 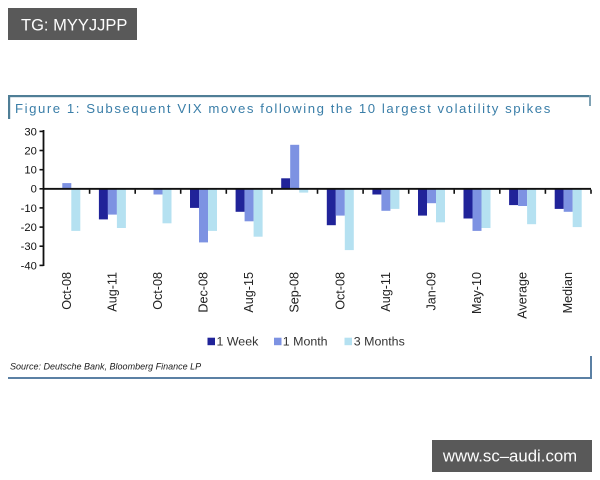 What do you see at coordinates (509, 456) in the screenshot?
I see `svg-text: www.sc–audi.com` at bounding box center [509, 456].